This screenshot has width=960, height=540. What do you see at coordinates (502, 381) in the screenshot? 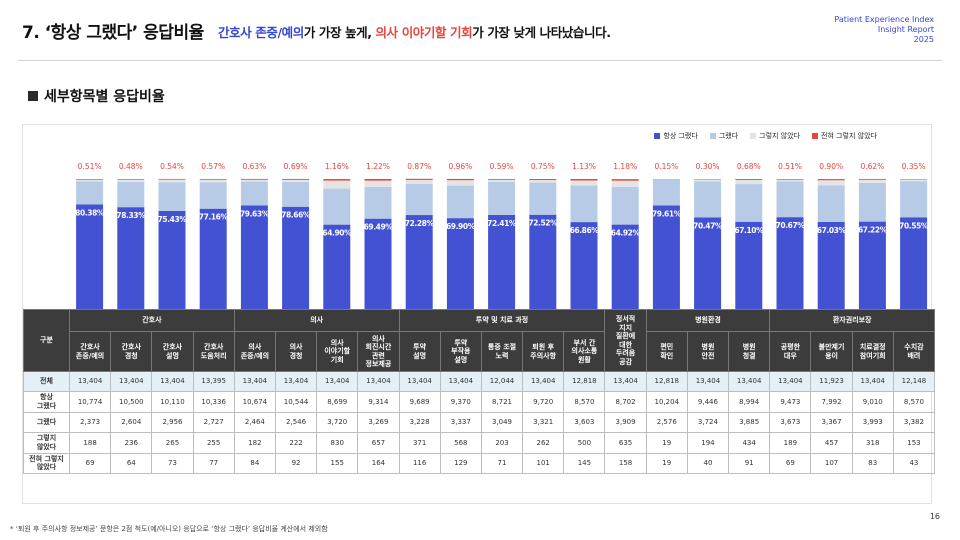
I see `table-cell: 12,044` at bounding box center [502, 381].